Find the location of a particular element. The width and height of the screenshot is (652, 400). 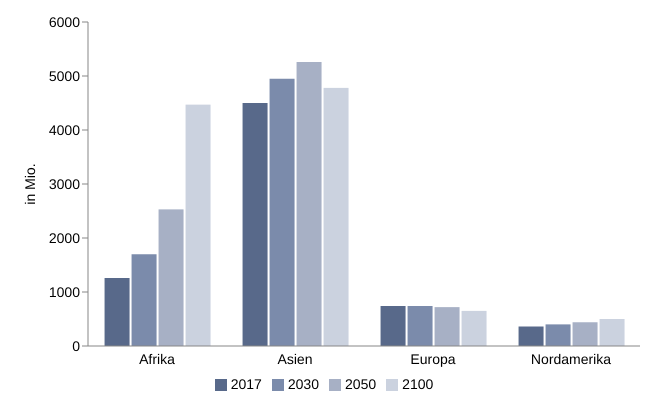

legend-label: 2100 is located at coordinates (418, 384).